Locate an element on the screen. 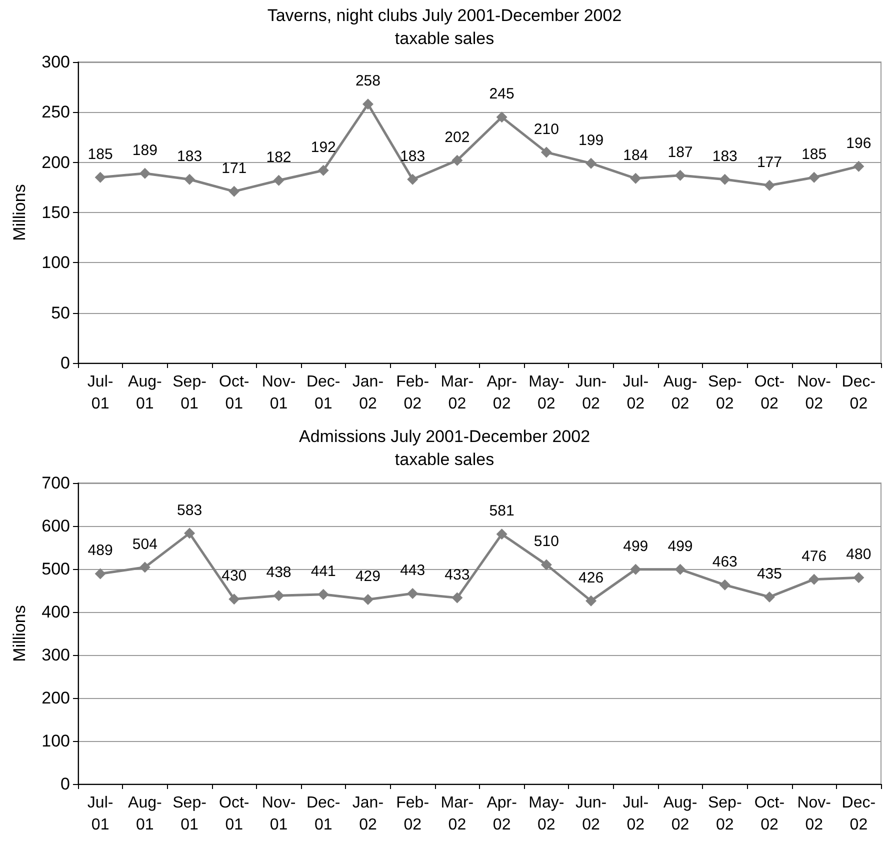 This screenshot has width=889, height=842. data-label: 199 is located at coordinates (591, 140).